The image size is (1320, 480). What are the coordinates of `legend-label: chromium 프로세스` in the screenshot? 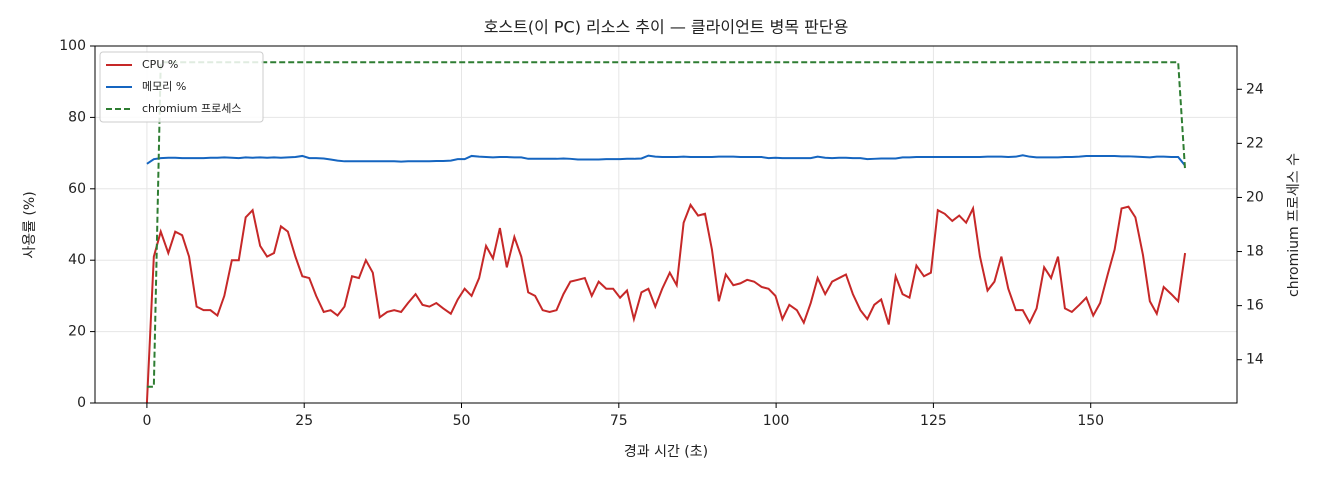 It's located at (191, 108).